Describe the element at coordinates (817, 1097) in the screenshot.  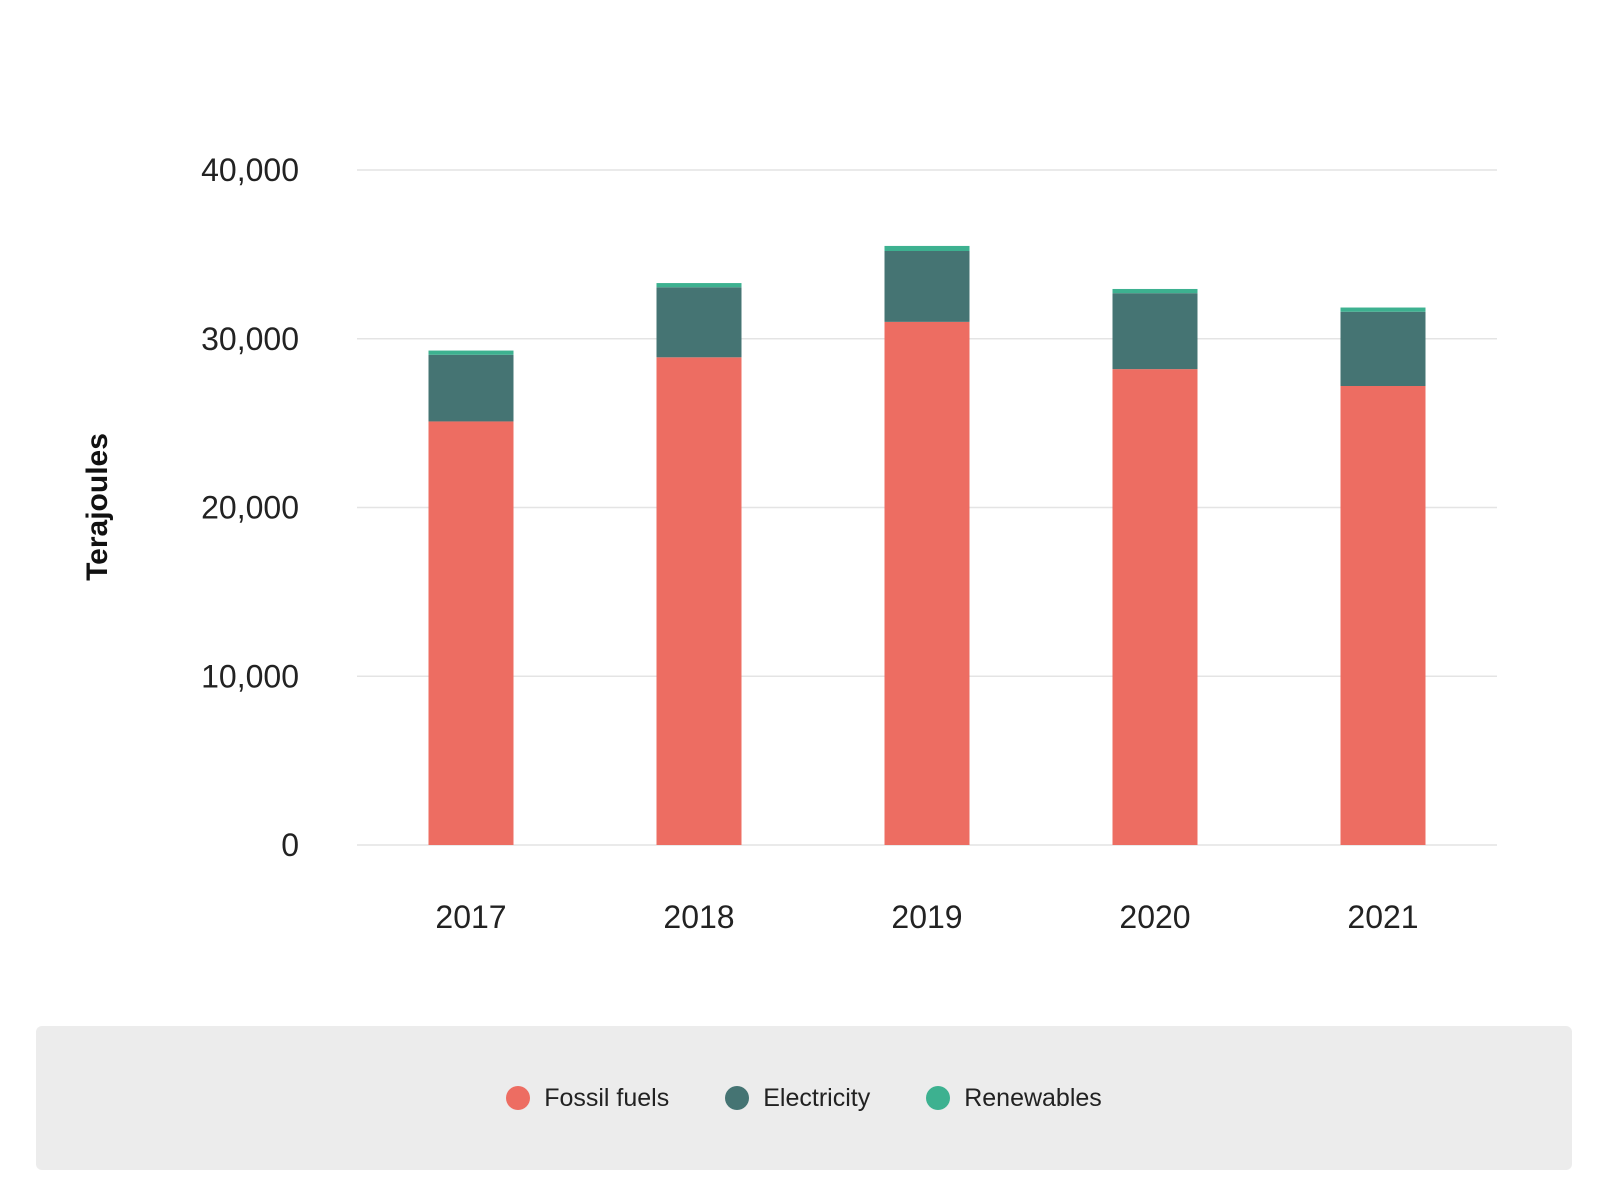
I see `legend-label: Electricity` at that location.